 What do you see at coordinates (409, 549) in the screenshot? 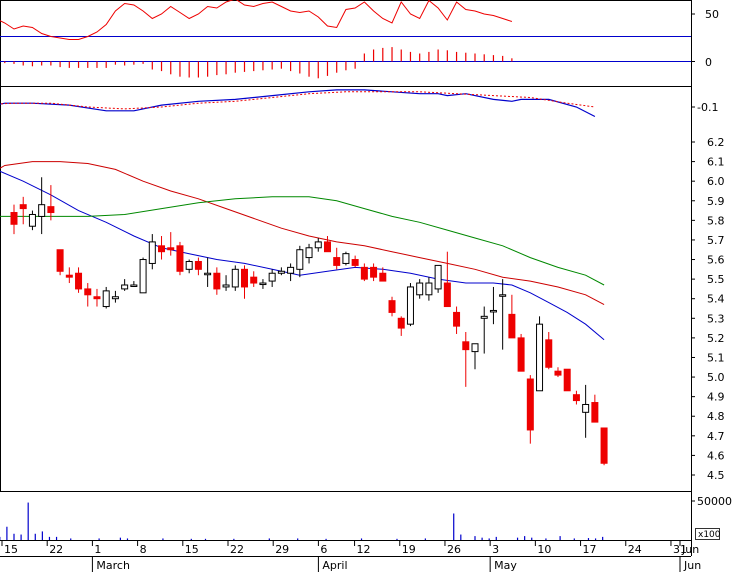
I see `day-tick-label: 19` at bounding box center [409, 549].